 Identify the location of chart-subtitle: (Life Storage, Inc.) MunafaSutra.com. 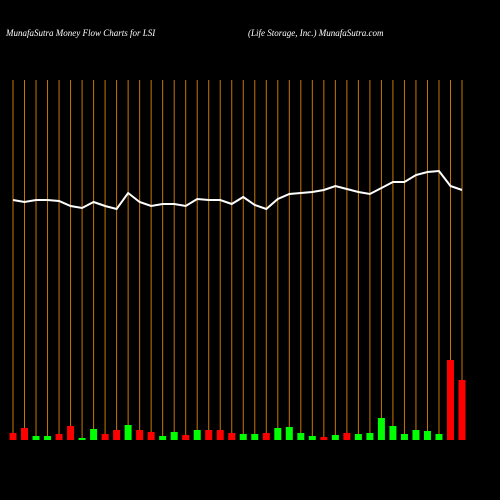
(316, 33).